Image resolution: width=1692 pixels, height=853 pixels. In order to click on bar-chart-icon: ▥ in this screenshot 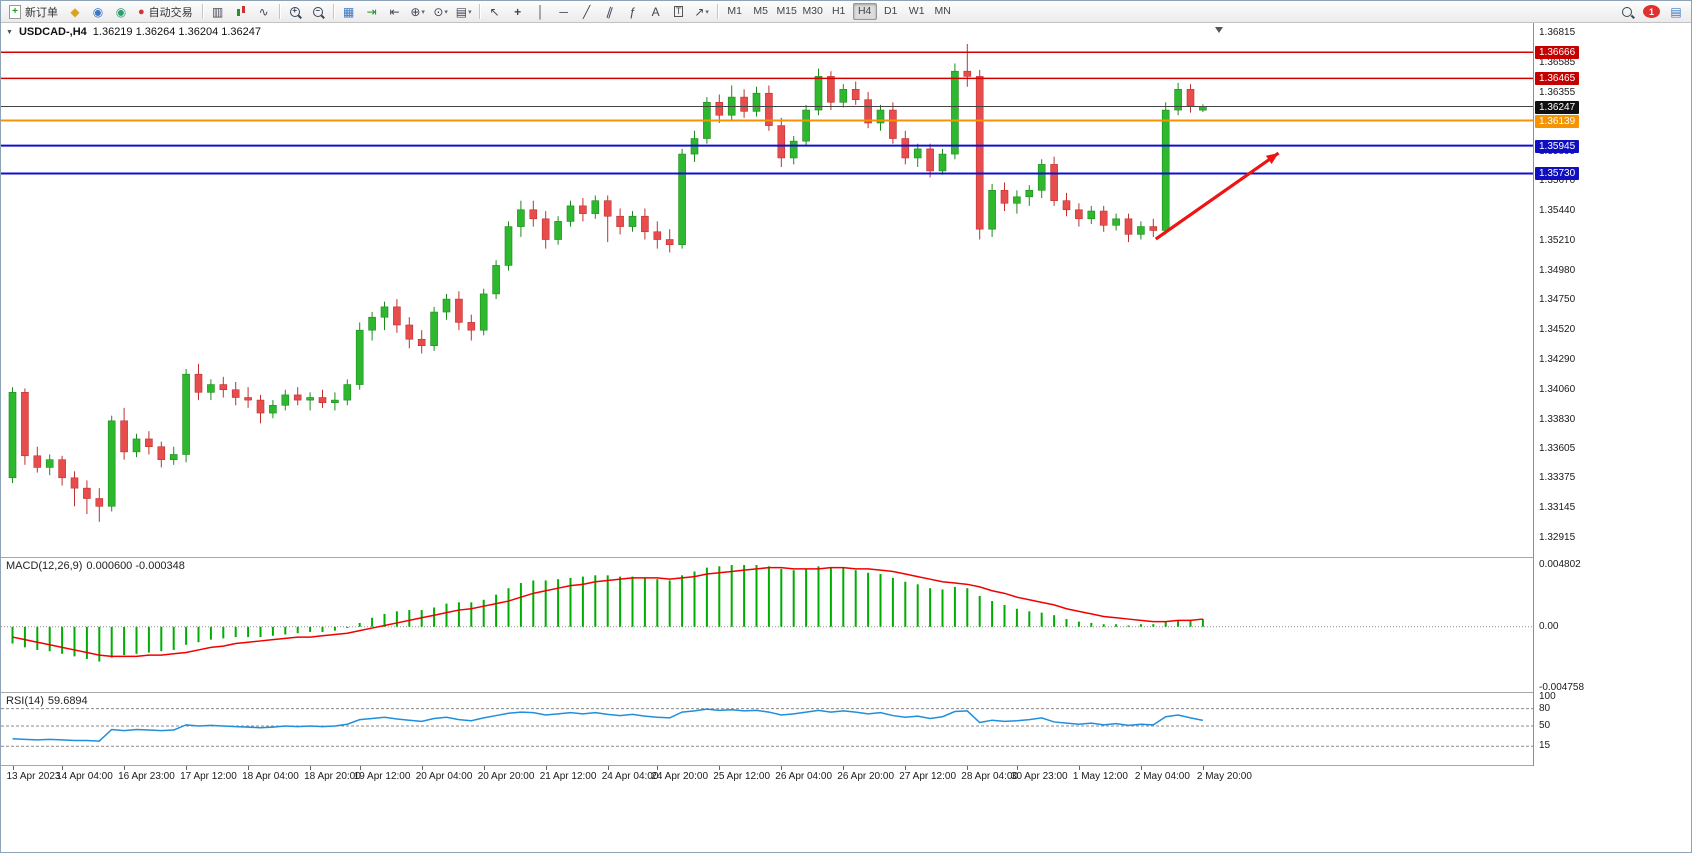, I will do `click(217, 11)`.